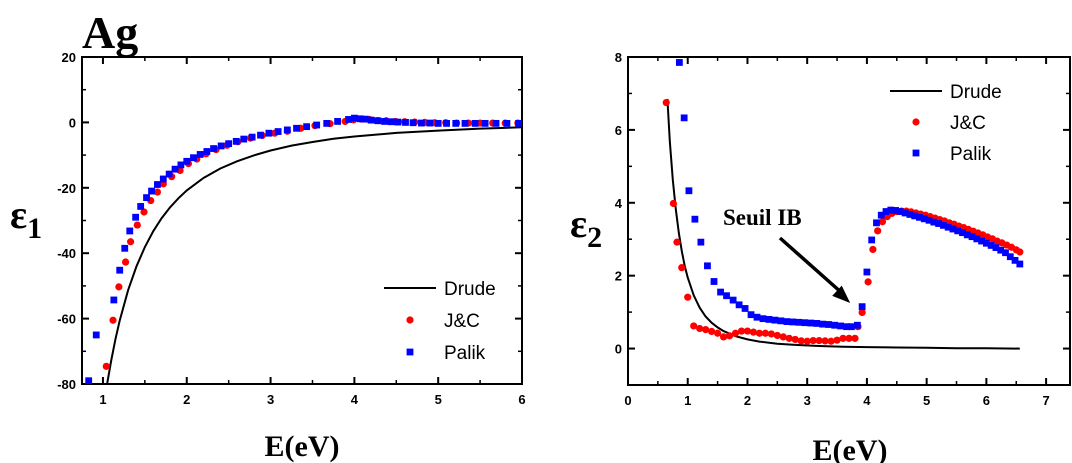 Image resolution: width=1072 pixels, height=463 pixels. I want to click on y-axis-label-subscript: 1, so click(34, 228).